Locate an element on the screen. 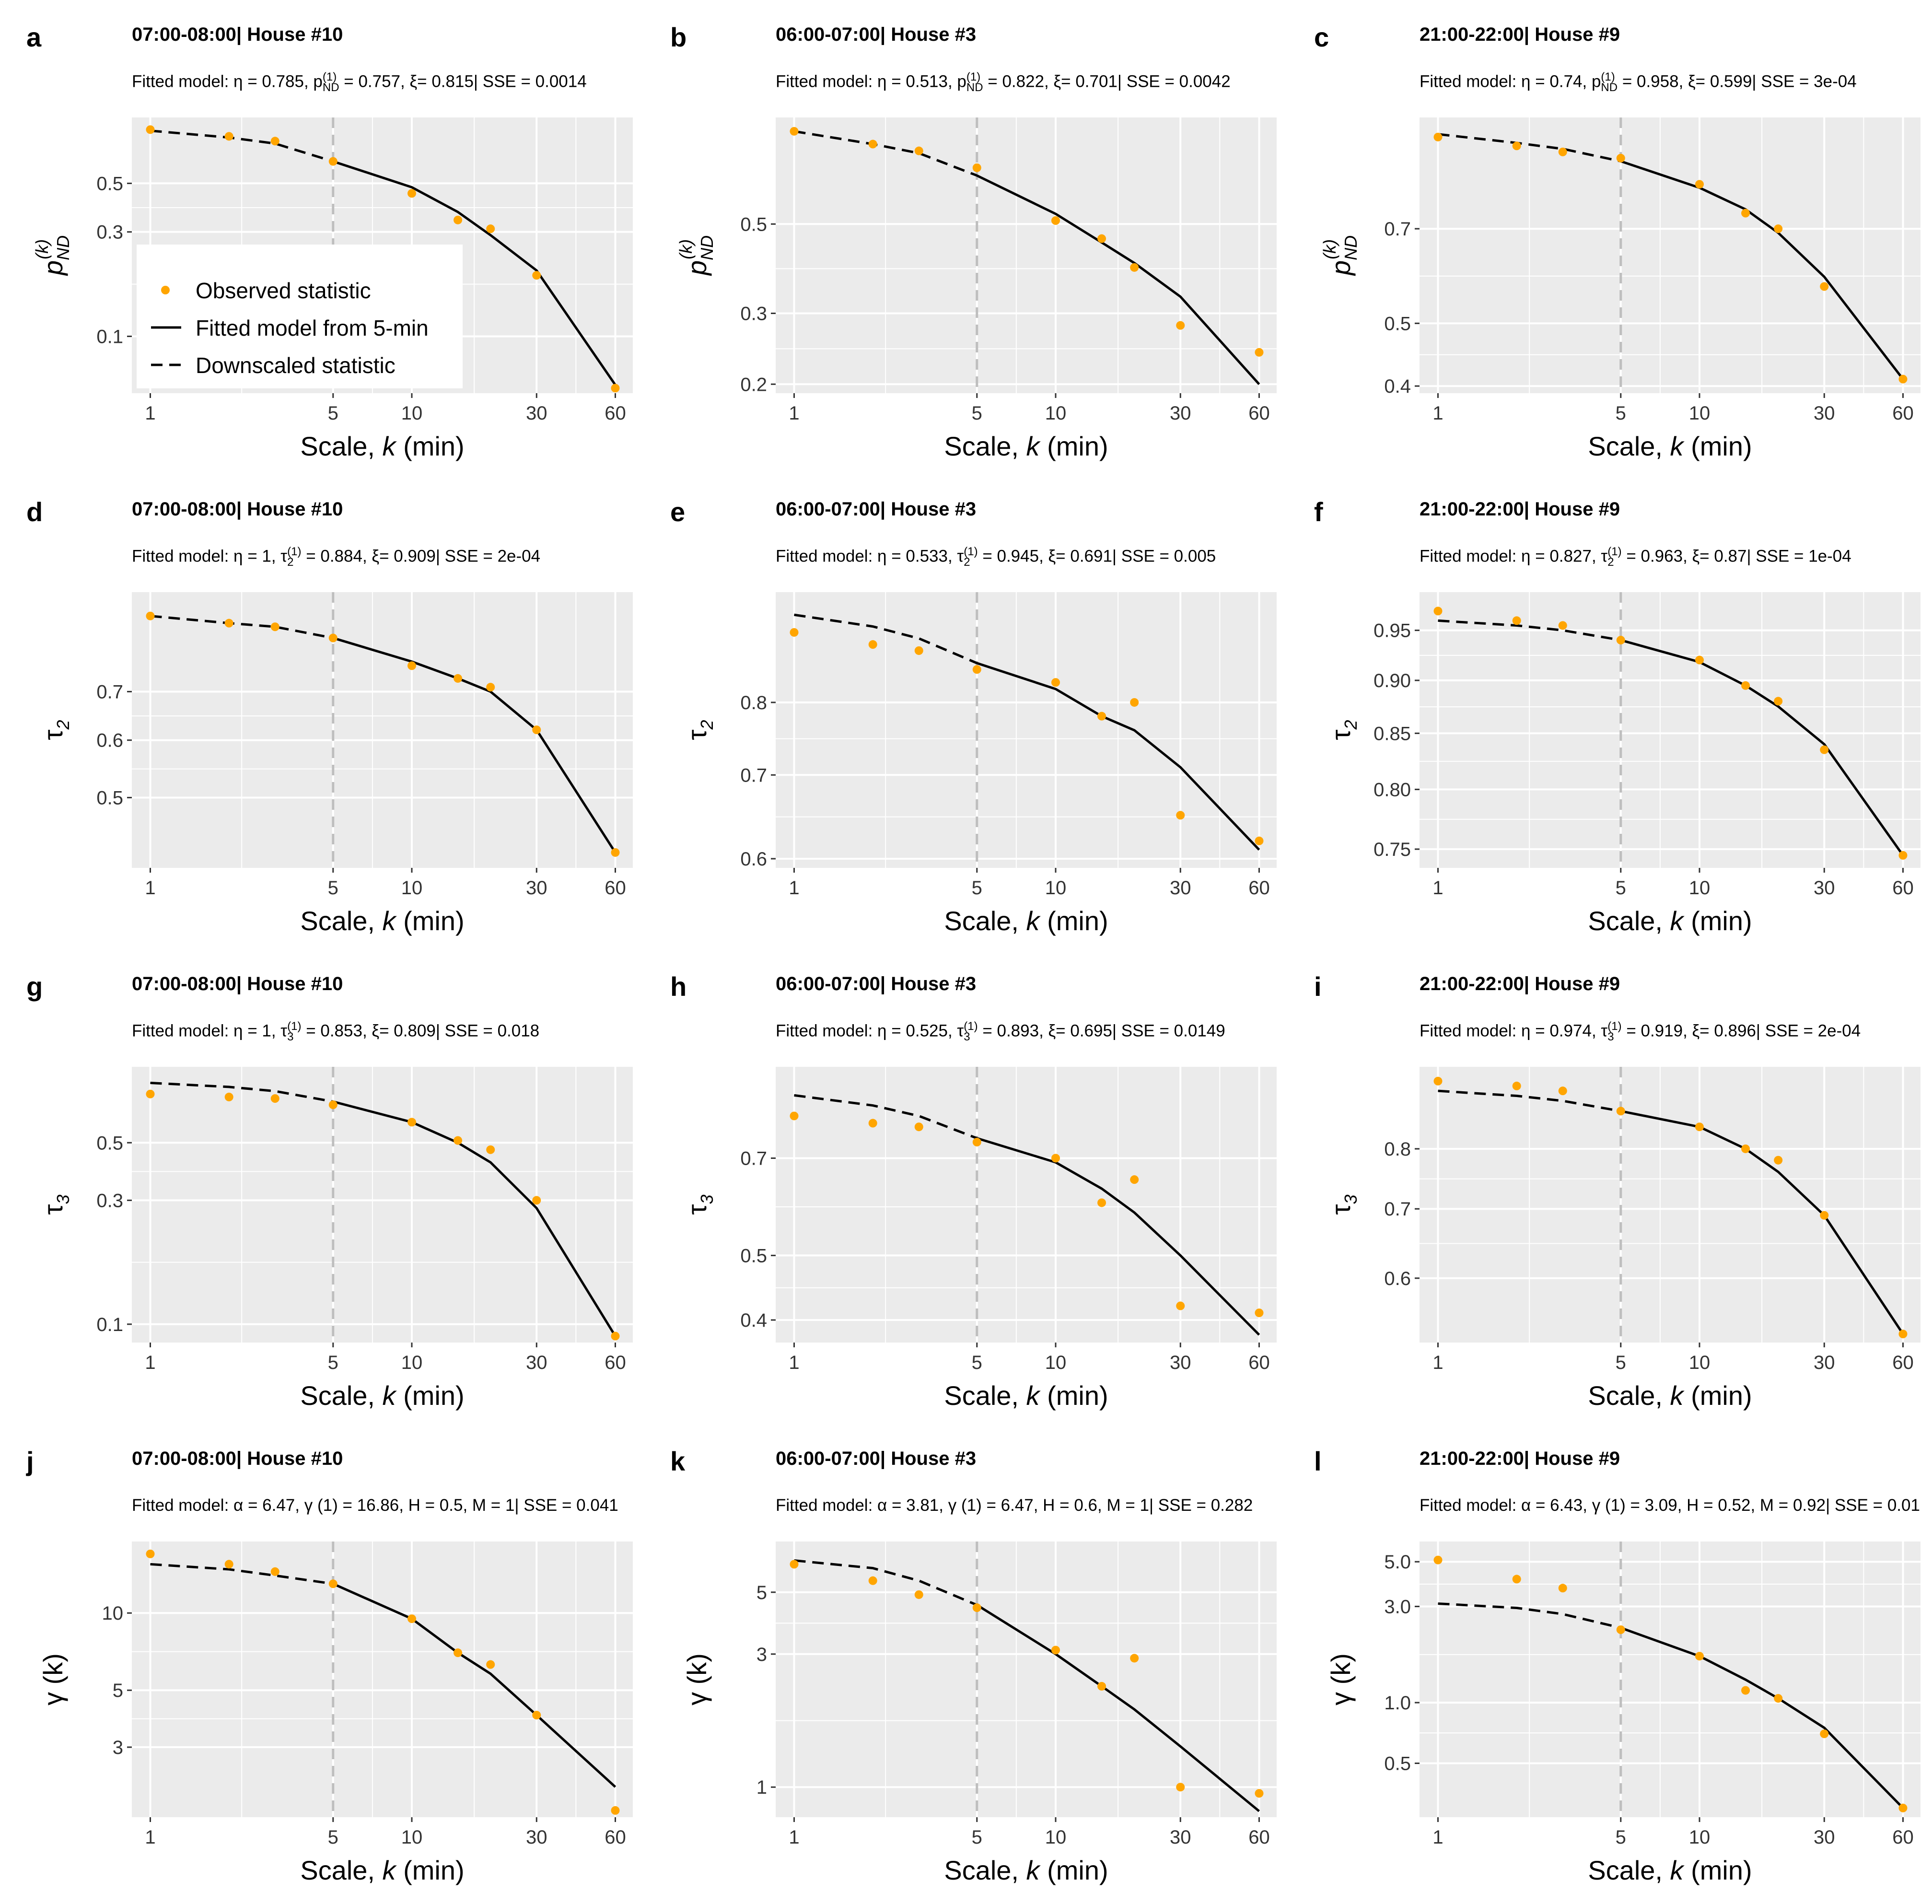 The image size is (1932, 1904). y-tick-label: 0.6 is located at coordinates (109, 740).